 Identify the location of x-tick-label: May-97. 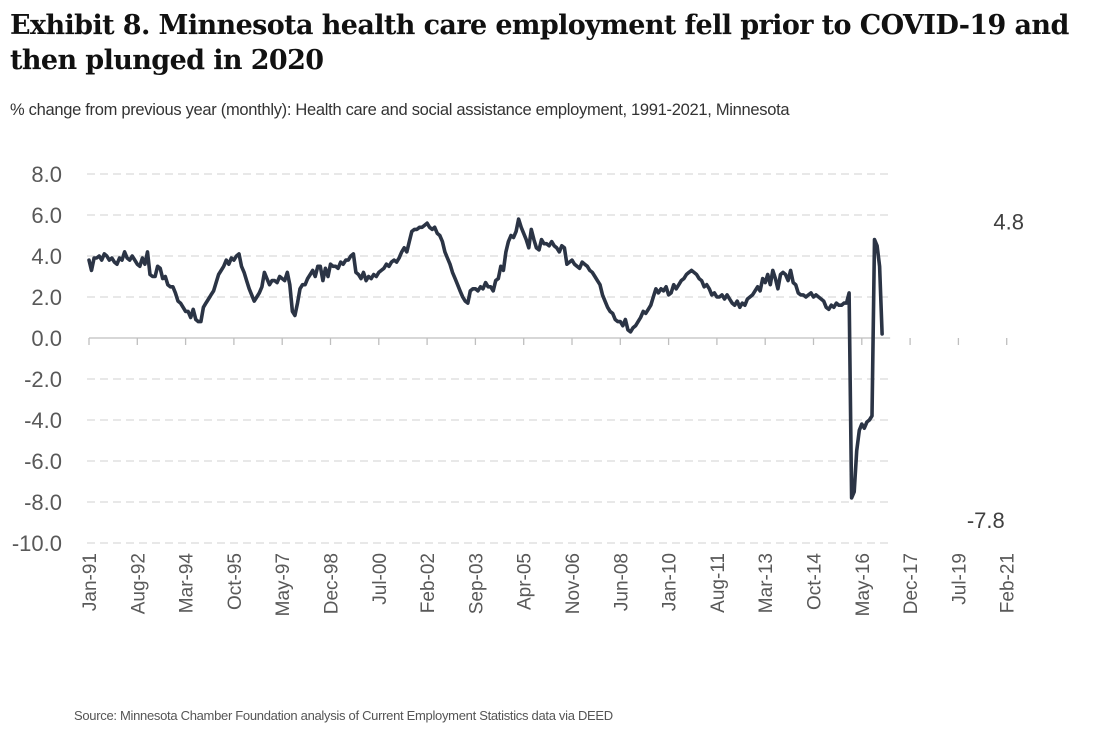
(283, 584).